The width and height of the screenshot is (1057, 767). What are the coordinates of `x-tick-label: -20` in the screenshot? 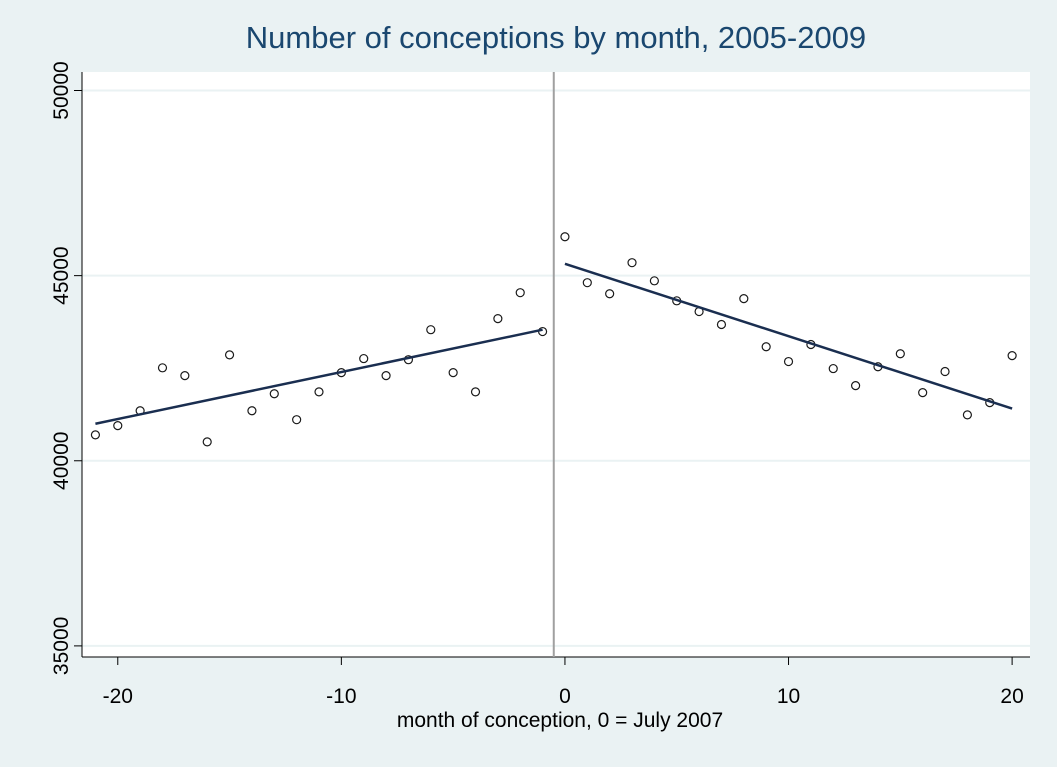 It's located at (118, 696).